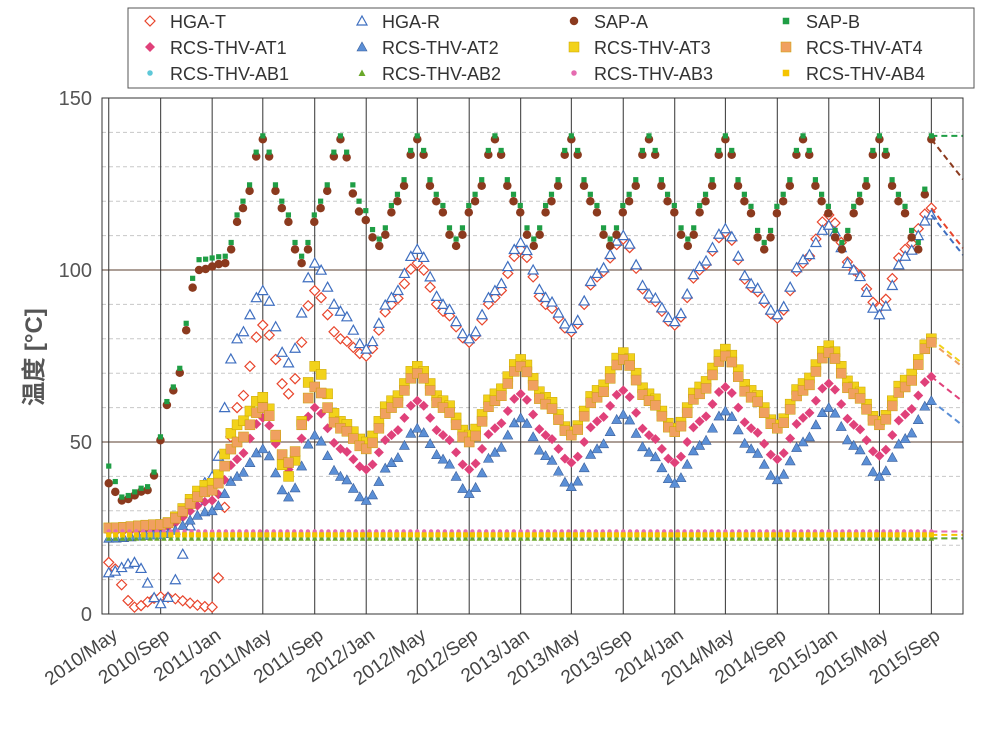 Image resolution: width=1000 pixels, height=729 pixels. I want to click on legend-item-hga-r: HGA-R, so click(397, 22).